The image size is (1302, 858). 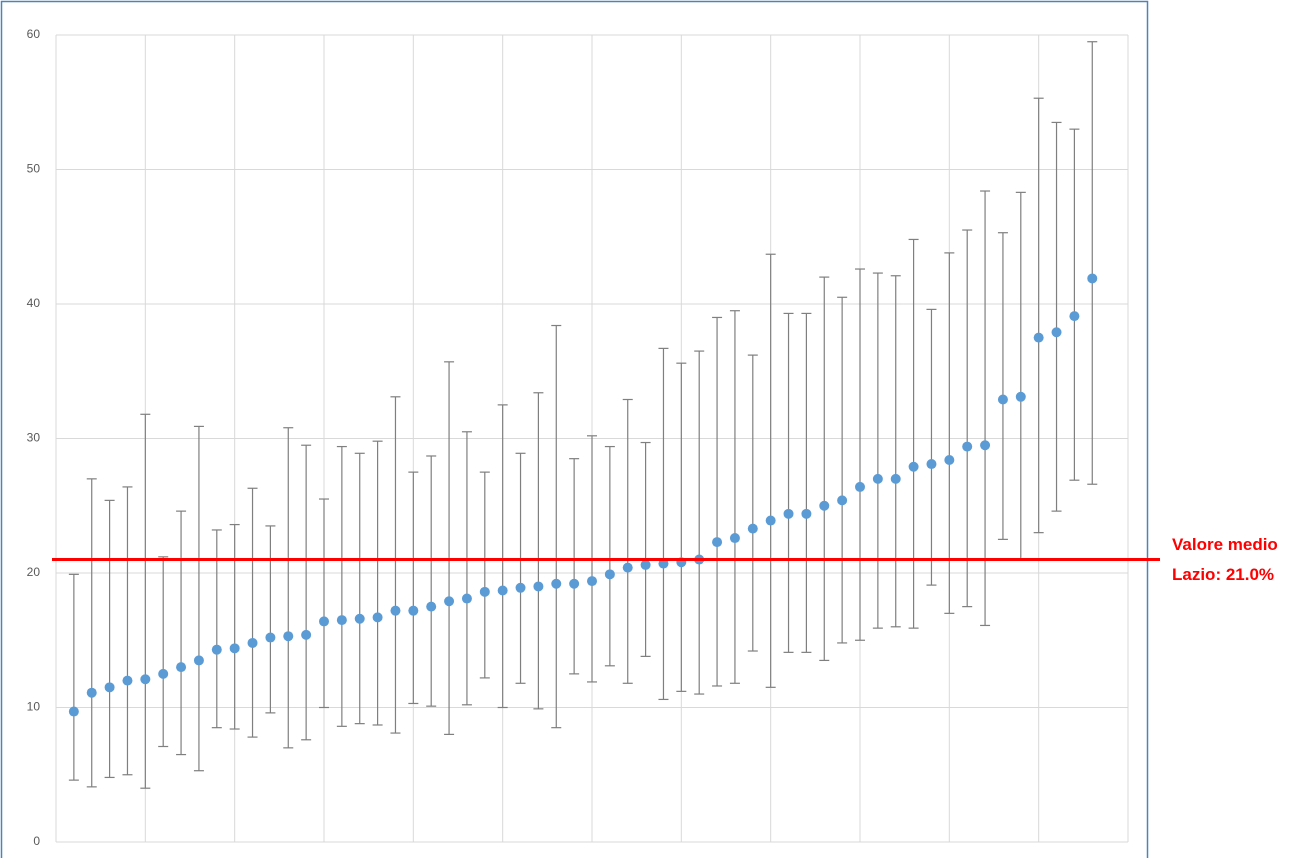 I want to click on y-tick-label: 30, so click(x=34, y=438).